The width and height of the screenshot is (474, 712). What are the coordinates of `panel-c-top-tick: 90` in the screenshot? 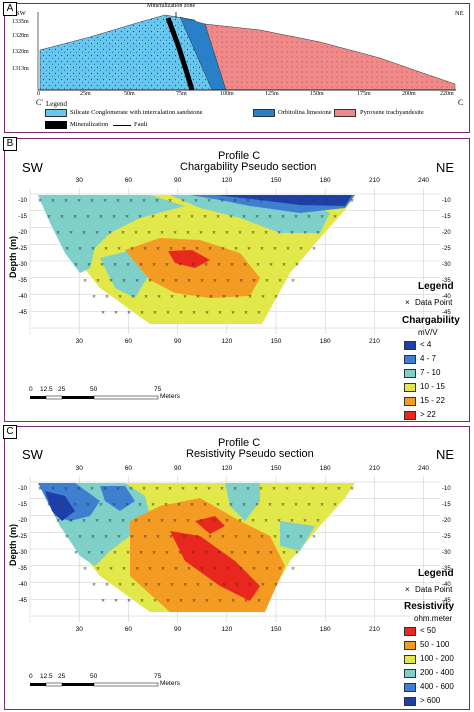 It's located at (178, 468).